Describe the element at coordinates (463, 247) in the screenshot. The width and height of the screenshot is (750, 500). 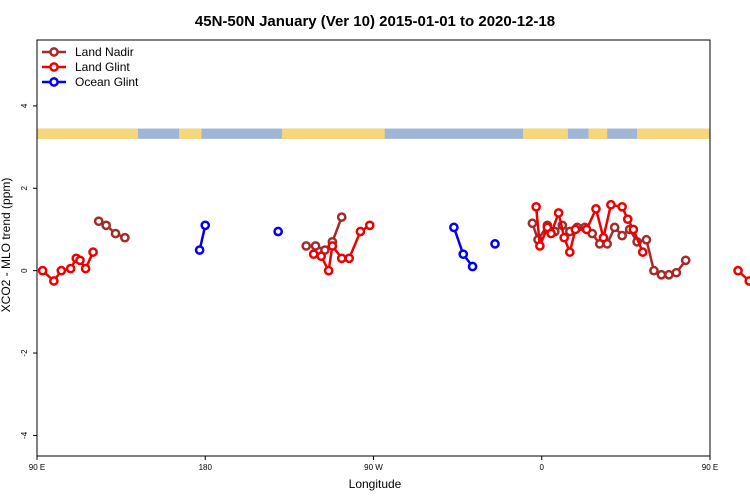
I see `ocean-glint-line` at that location.